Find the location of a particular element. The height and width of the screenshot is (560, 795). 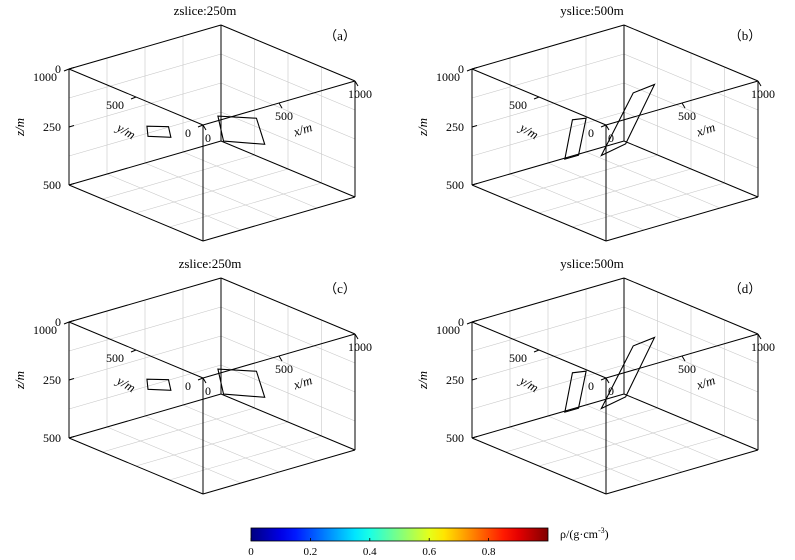

panel-d-title: yslice:500m is located at coordinates (592, 263).